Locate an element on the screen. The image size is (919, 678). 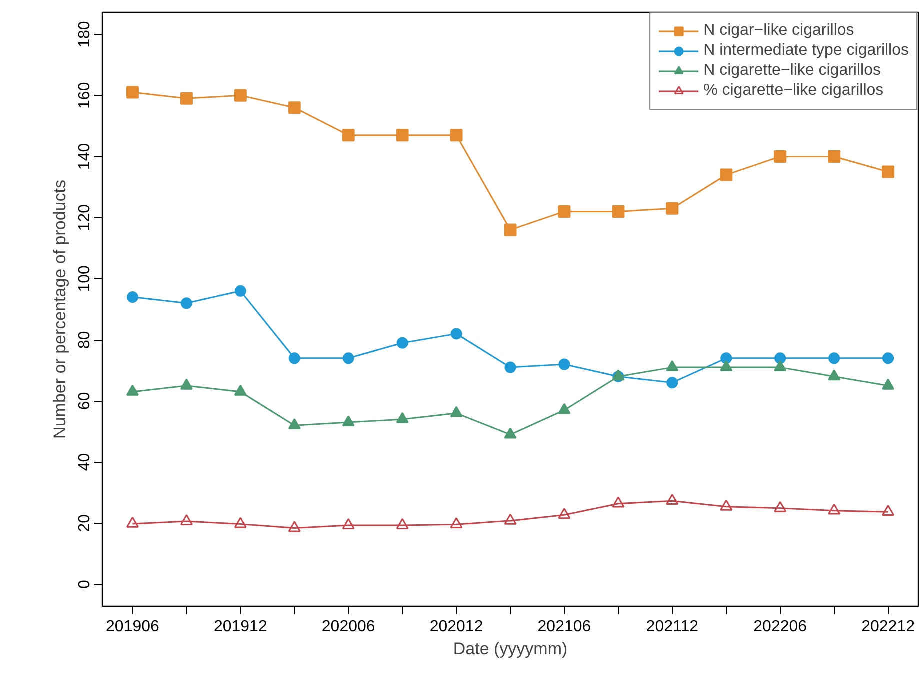
x-tick-label: 202006 is located at coordinates (349, 627).